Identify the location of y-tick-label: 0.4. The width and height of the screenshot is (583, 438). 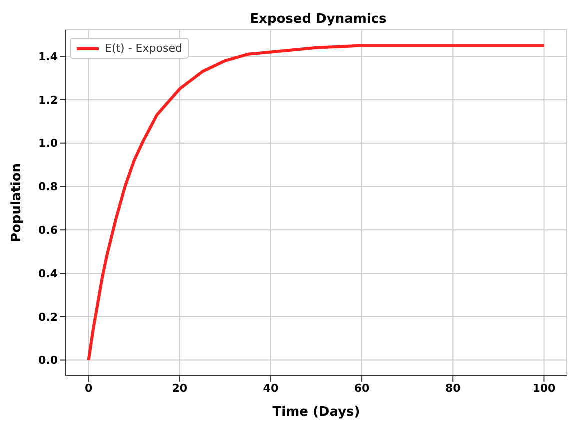
(48, 273).